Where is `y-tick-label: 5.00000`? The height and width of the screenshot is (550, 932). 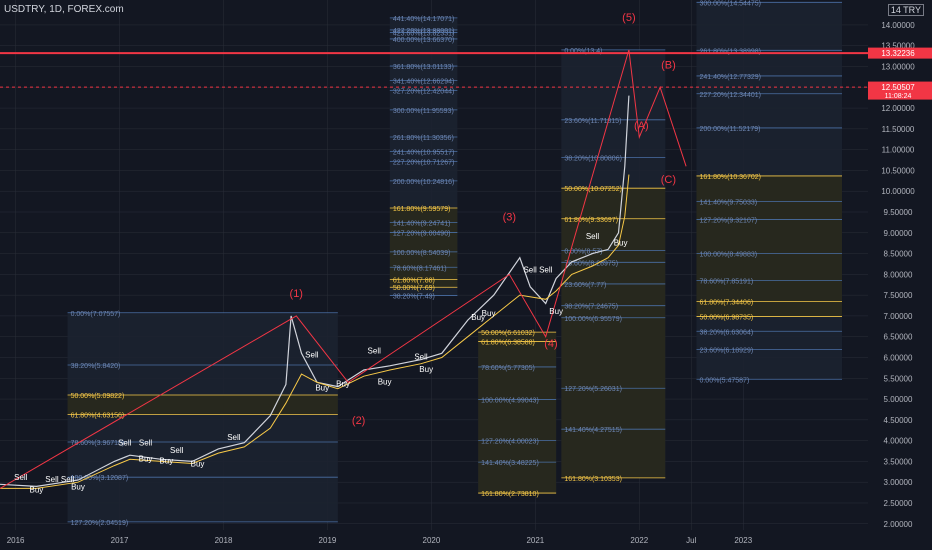
y-tick-label: 5.00000 is located at coordinates (898, 399).